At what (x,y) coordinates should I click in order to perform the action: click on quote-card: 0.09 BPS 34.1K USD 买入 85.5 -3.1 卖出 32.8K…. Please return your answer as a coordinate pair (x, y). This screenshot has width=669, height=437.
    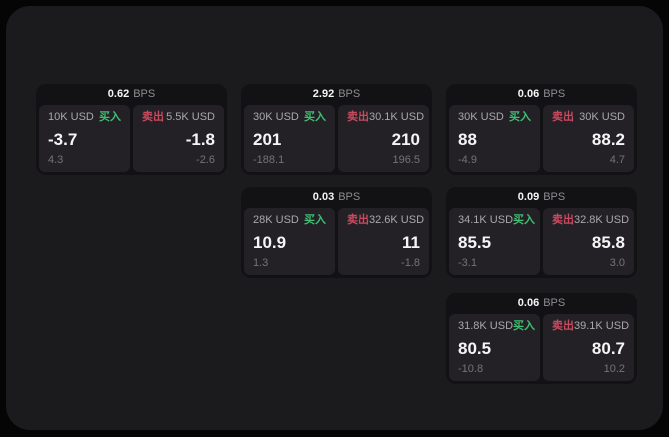
    Looking at the image, I should click on (541, 232).